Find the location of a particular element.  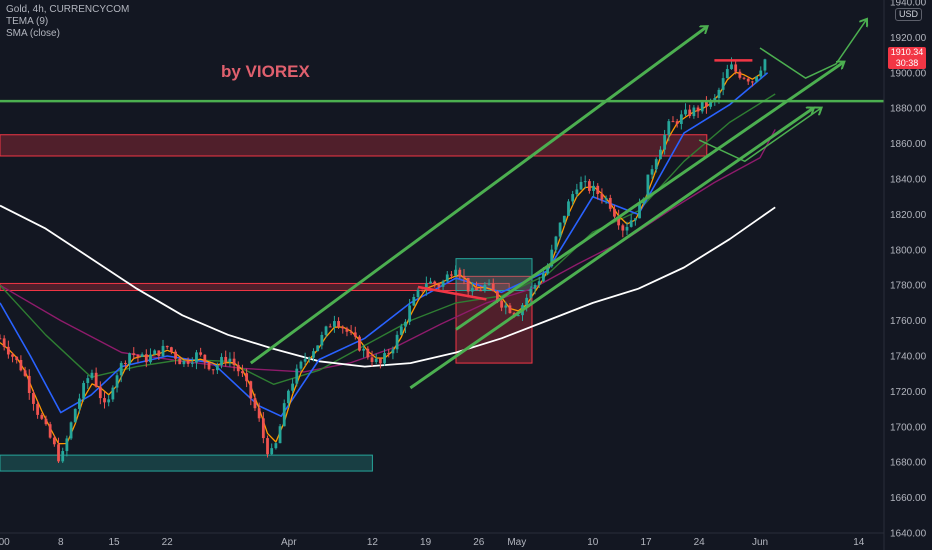

price-tick-label: 1720.00 is located at coordinates (908, 392).